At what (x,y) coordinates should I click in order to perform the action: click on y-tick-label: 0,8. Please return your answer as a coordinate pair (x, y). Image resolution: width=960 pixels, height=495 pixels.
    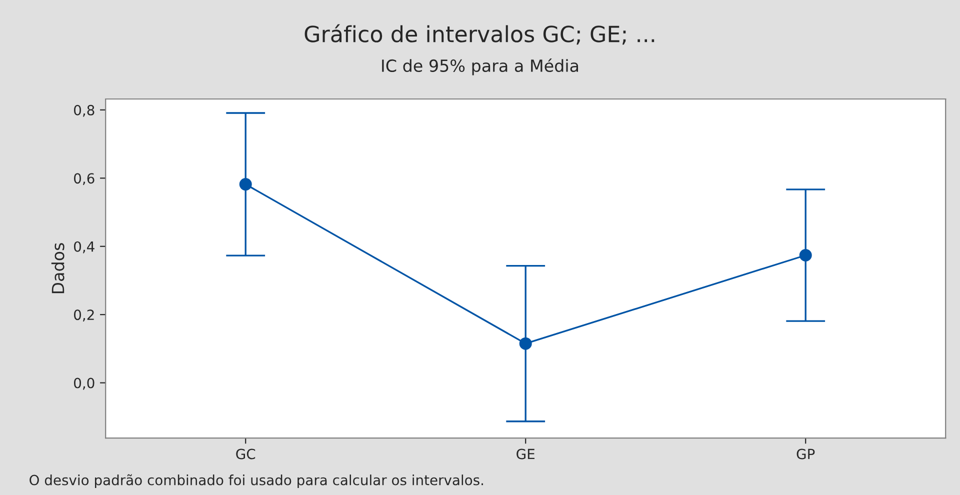
    Looking at the image, I should click on (84, 110).